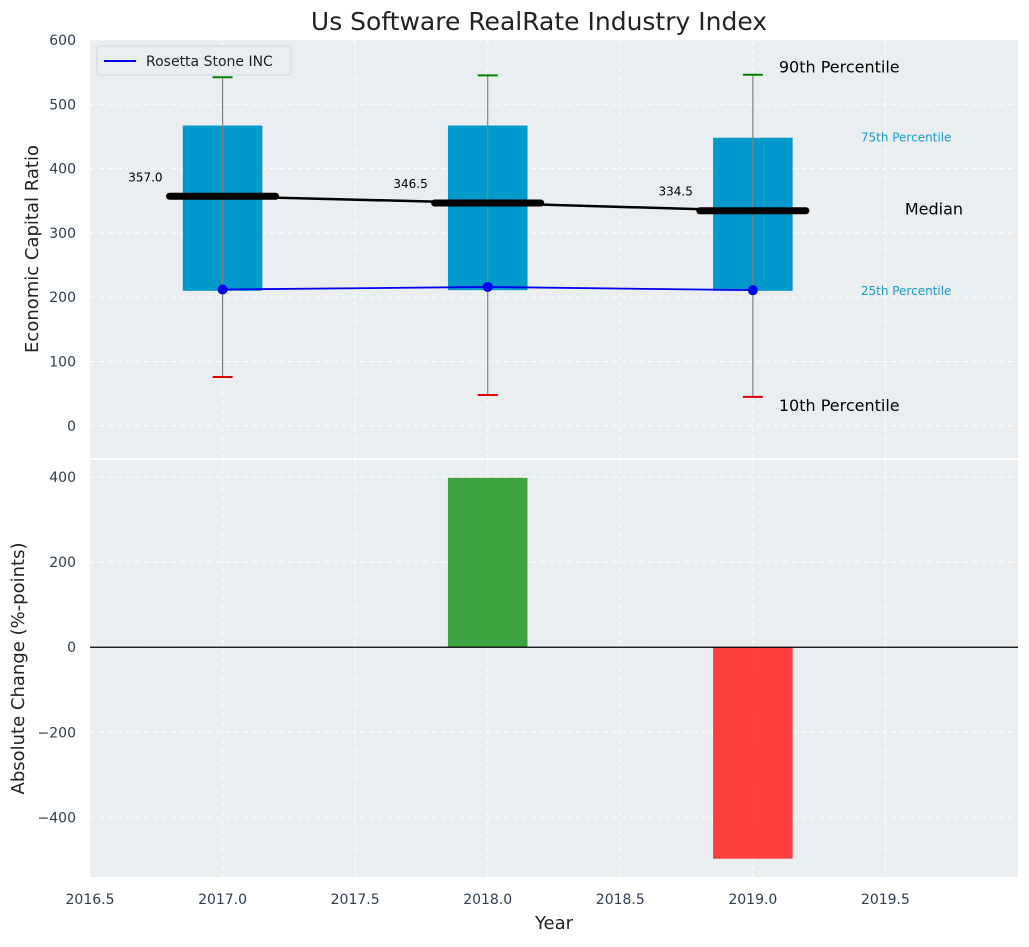 The height and width of the screenshot is (947, 1029). Describe the element at coordinates (62, 478) in the screenshot. I see `bottom-y-tick-label: 400` at that location.